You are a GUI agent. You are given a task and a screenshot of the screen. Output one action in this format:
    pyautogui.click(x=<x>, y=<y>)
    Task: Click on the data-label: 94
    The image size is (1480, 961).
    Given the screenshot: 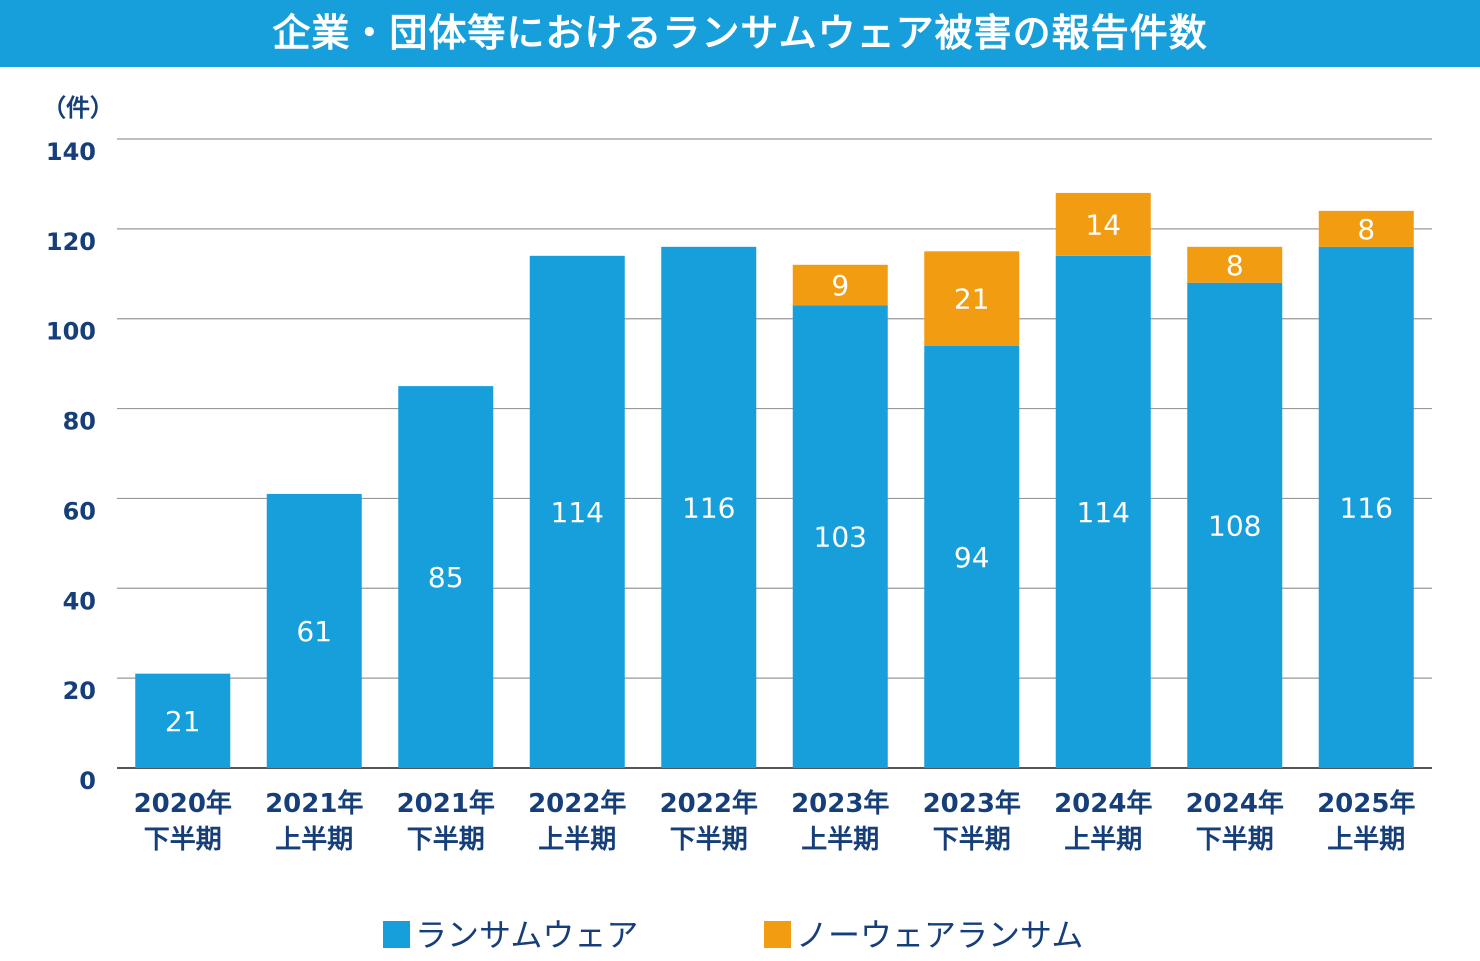 What is the action you would take?
    pyautogui.click(x=972, y=557)
    